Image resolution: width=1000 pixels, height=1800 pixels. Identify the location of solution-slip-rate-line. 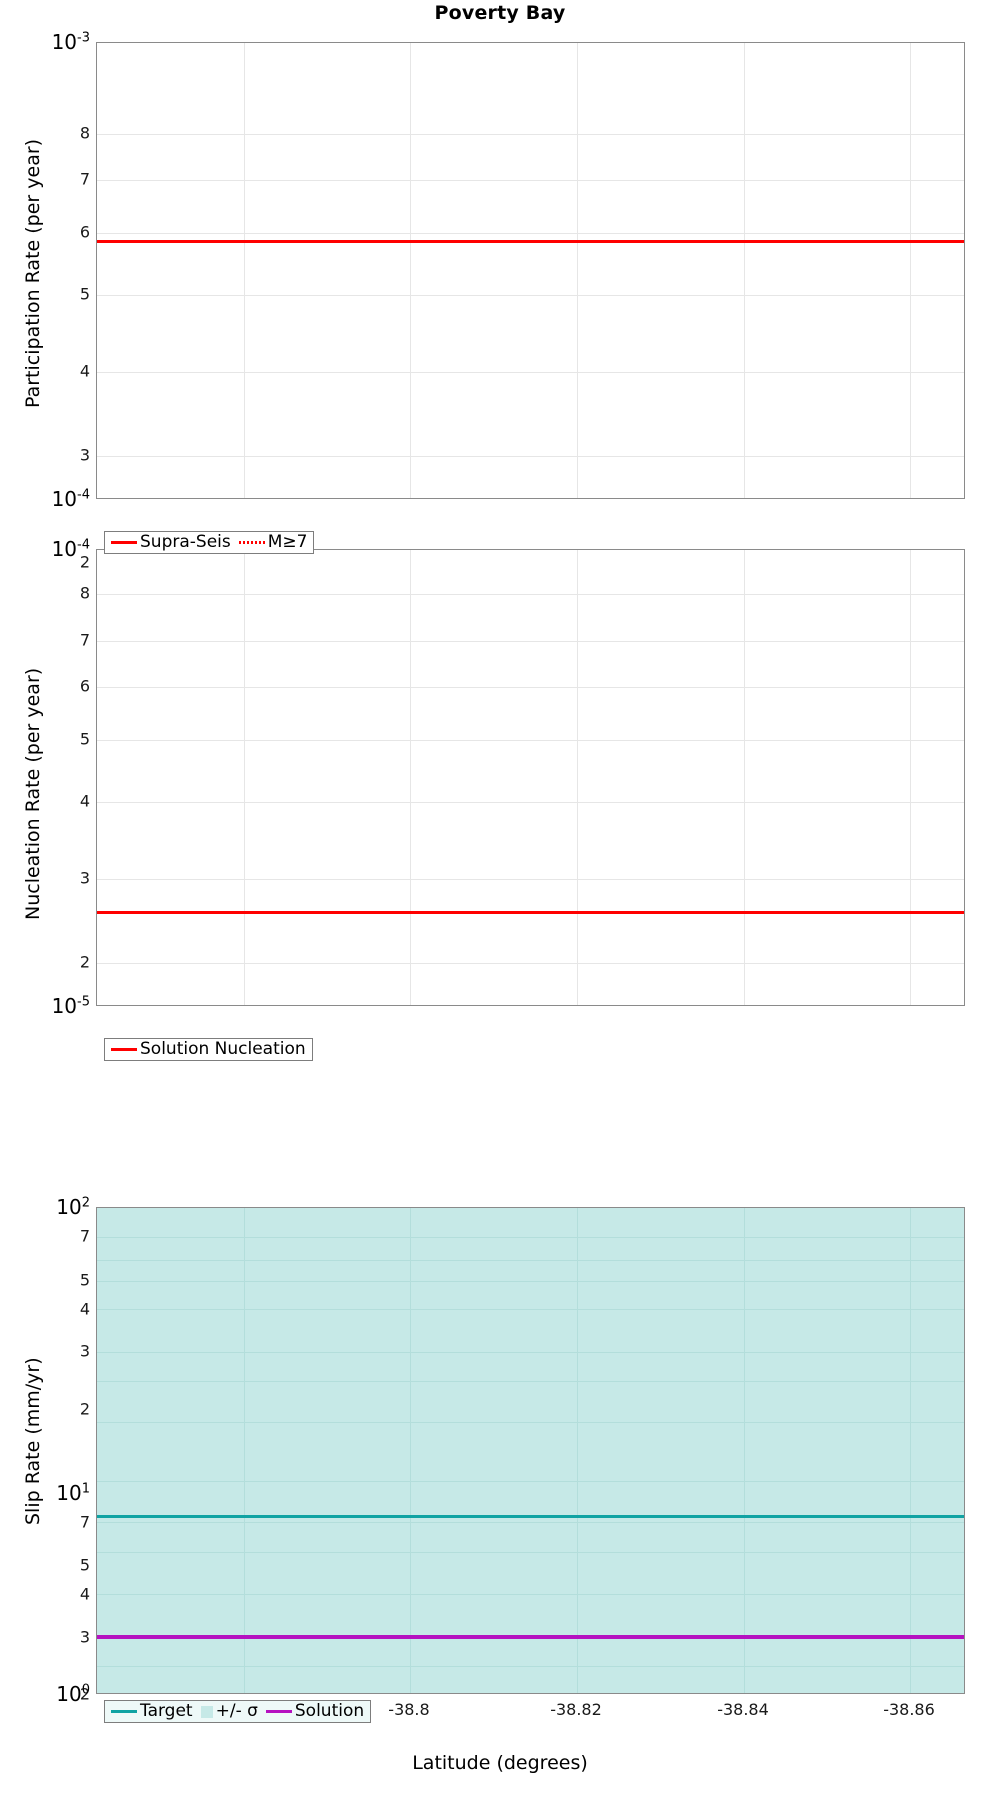
(530, 1637).